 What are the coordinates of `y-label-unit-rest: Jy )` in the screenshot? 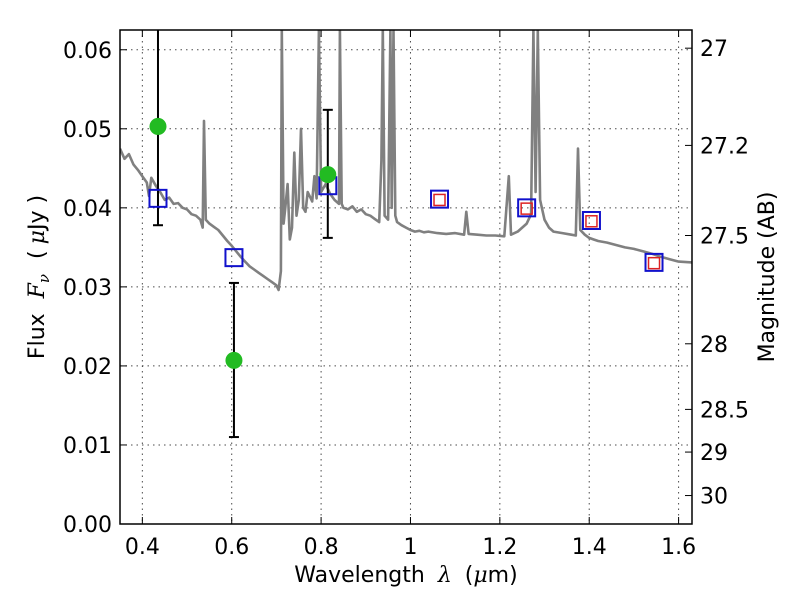 It's located at (37, 213).